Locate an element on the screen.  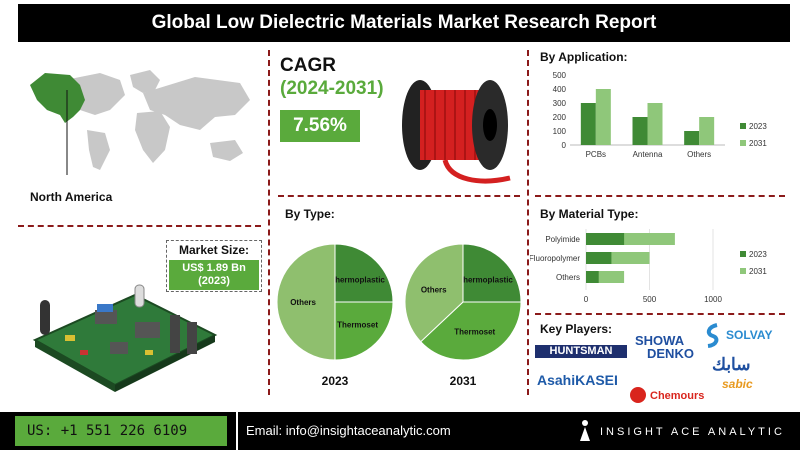
cagr-period: (2024-2031) is located at coordinates (332, 88).